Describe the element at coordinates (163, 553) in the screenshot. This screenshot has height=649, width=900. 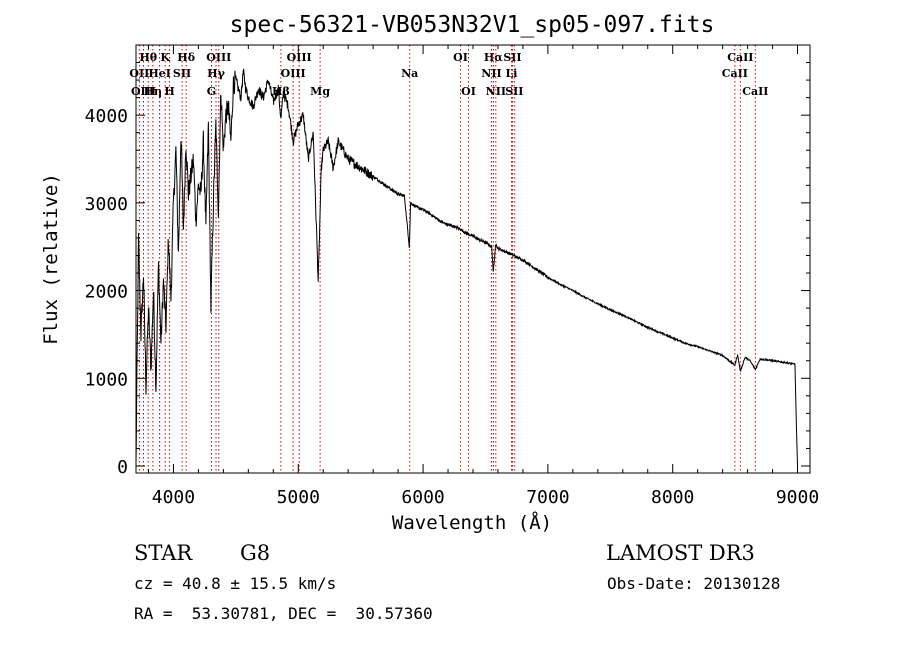
I see `object-class: STAR` at that location.